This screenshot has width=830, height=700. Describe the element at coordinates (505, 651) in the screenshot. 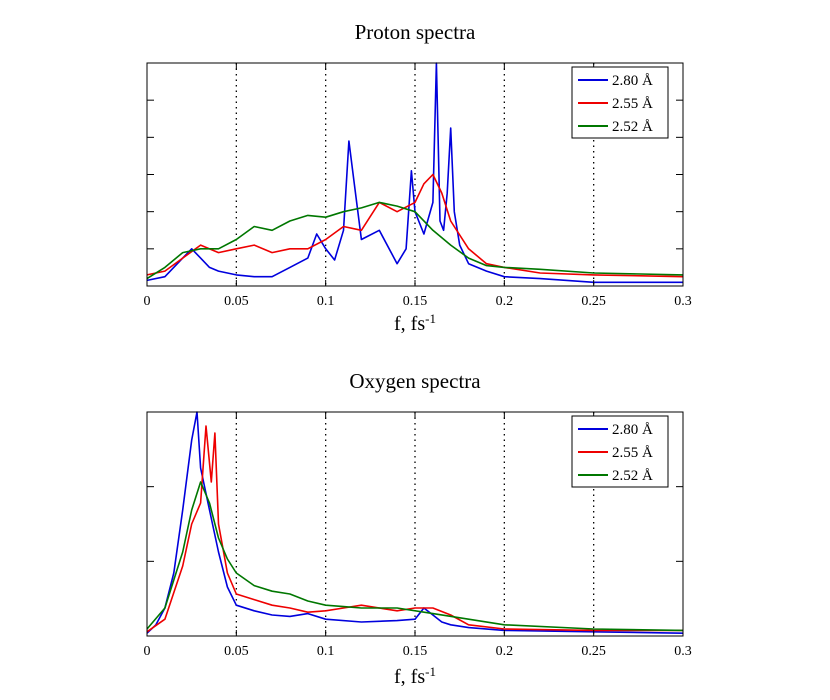

I see `oxygen-x-tick-label: 0.2` at that location.